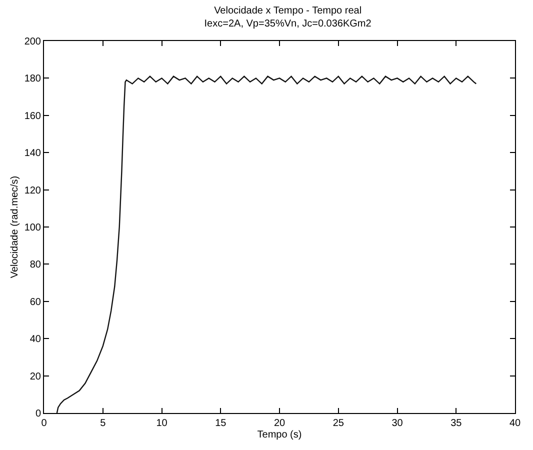 The height and width of the screenshot is (450, 533). What do you see at coordinates (36, 265) in the screenshot?
I see `y-tick-label: 80` at bounding box center [36, 265].